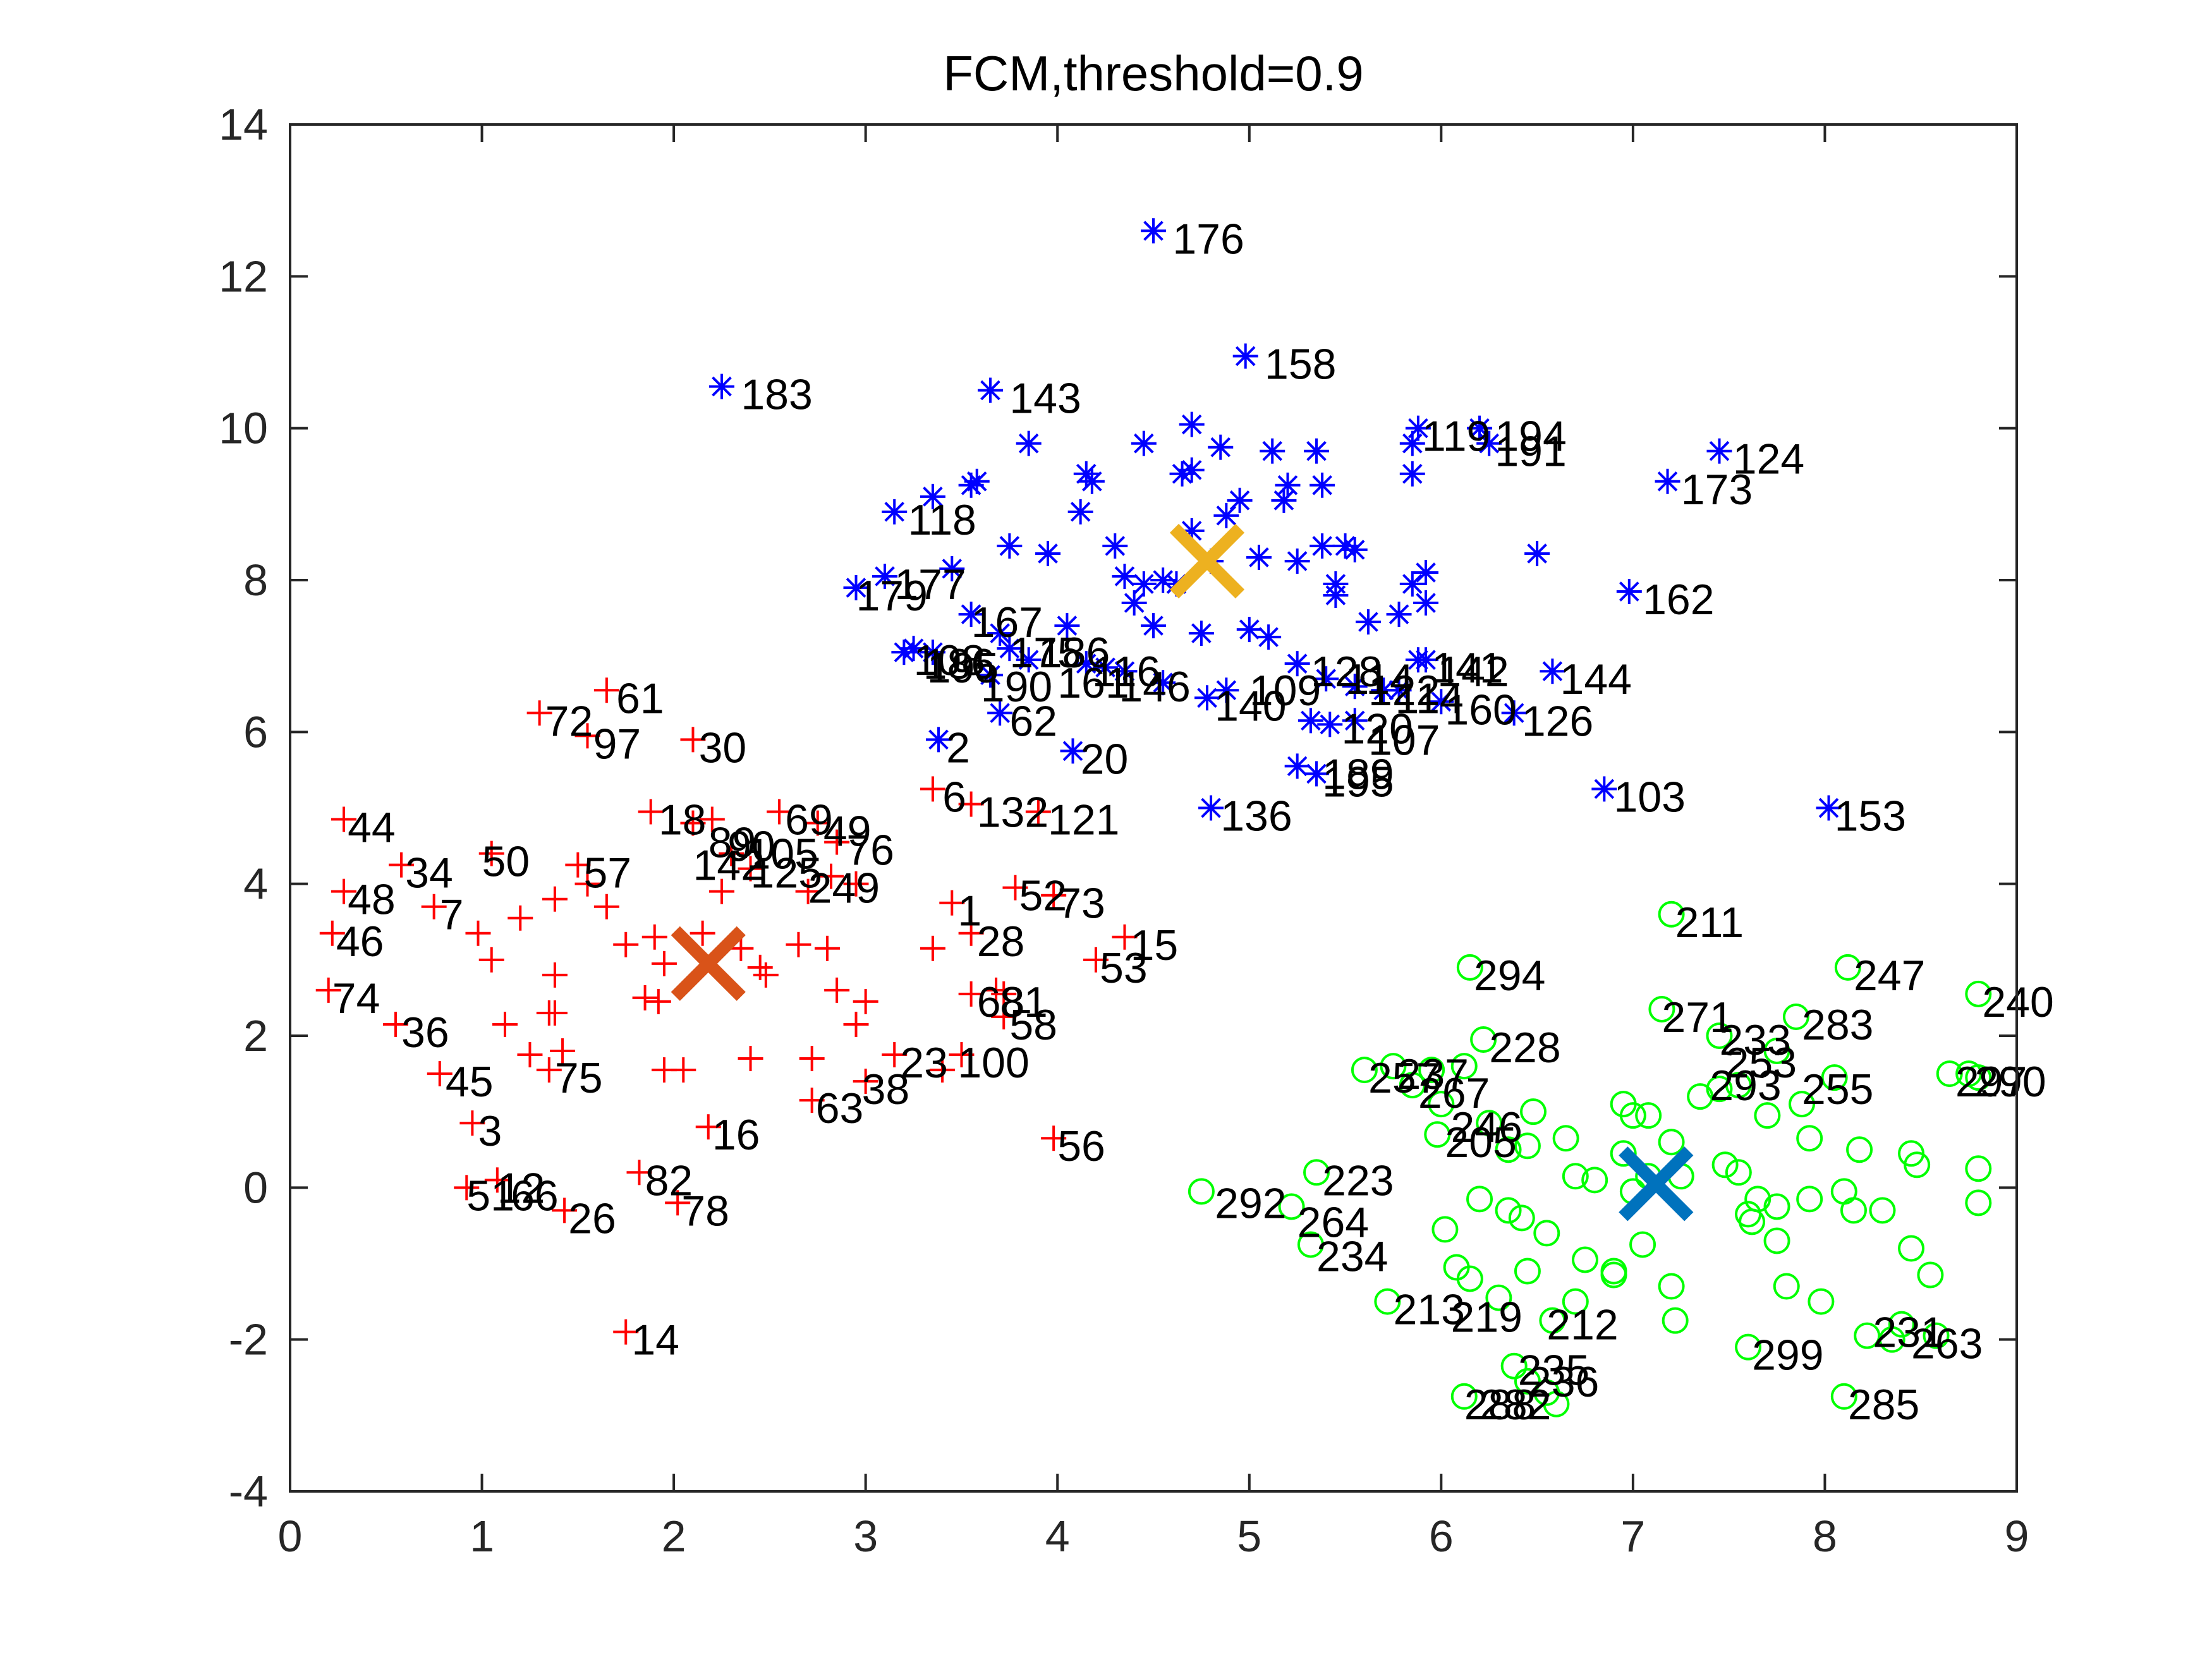  Describe the element at coordinates (2010, 1082) in the screenshot. I see `point-label: 290` at that location.